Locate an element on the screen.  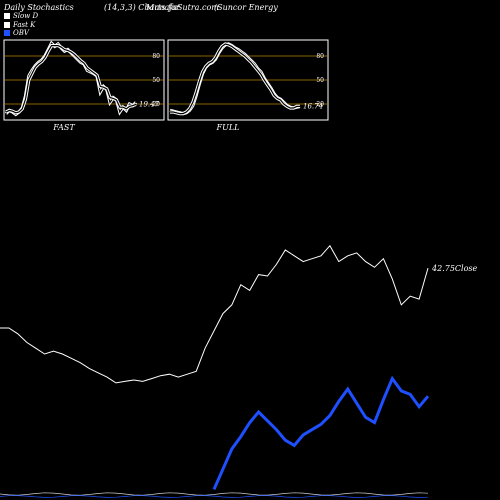
volume-trace-line-blue is located at coordinates (214, 496).